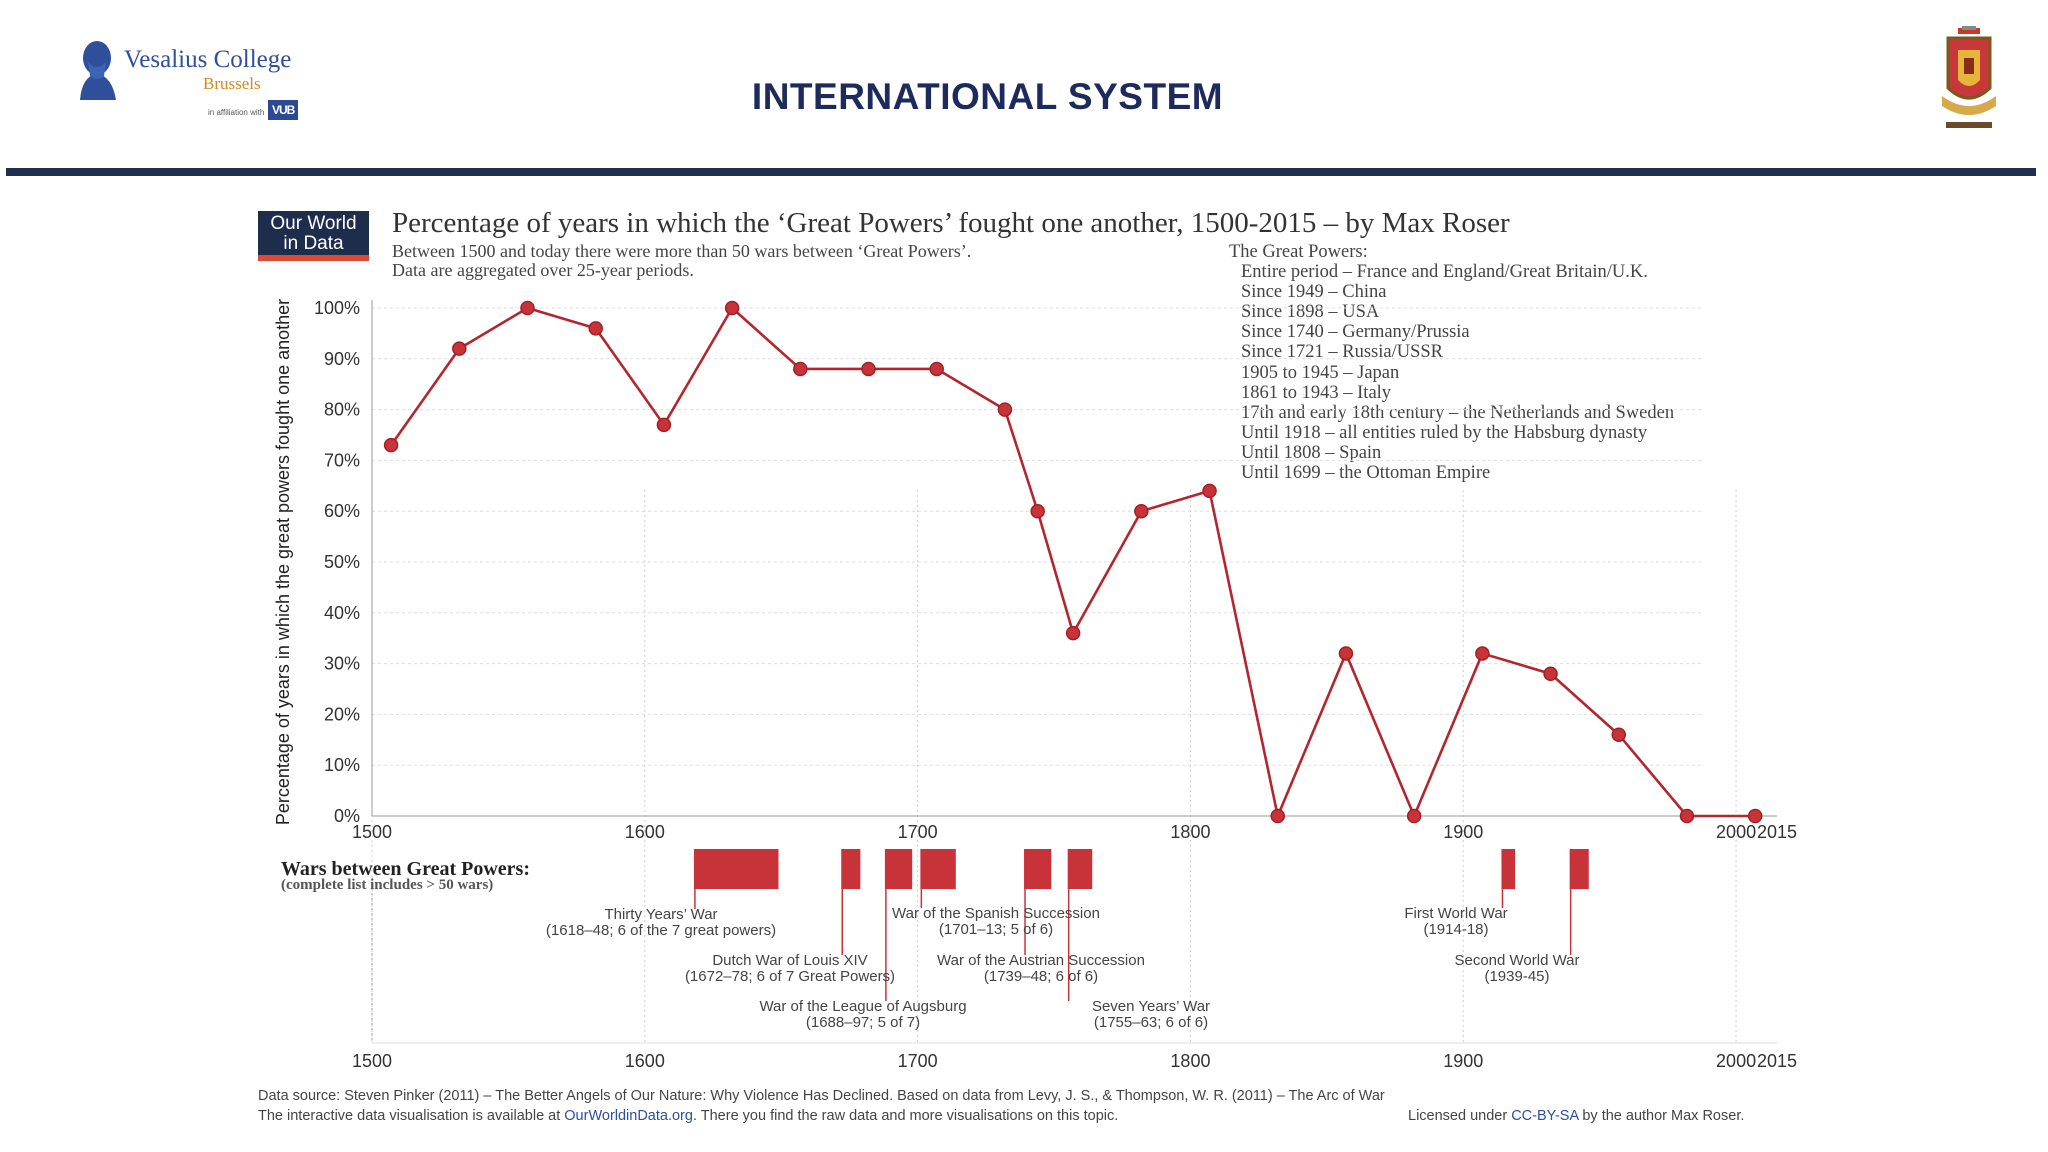 Image resolution: width=2048 pixels, height=1152 pixels. What do you see at coordinates (372, 1061) in the screenshot?
I see `x-tick-label-bottom: 1500` at bounding box center [372, 1061].